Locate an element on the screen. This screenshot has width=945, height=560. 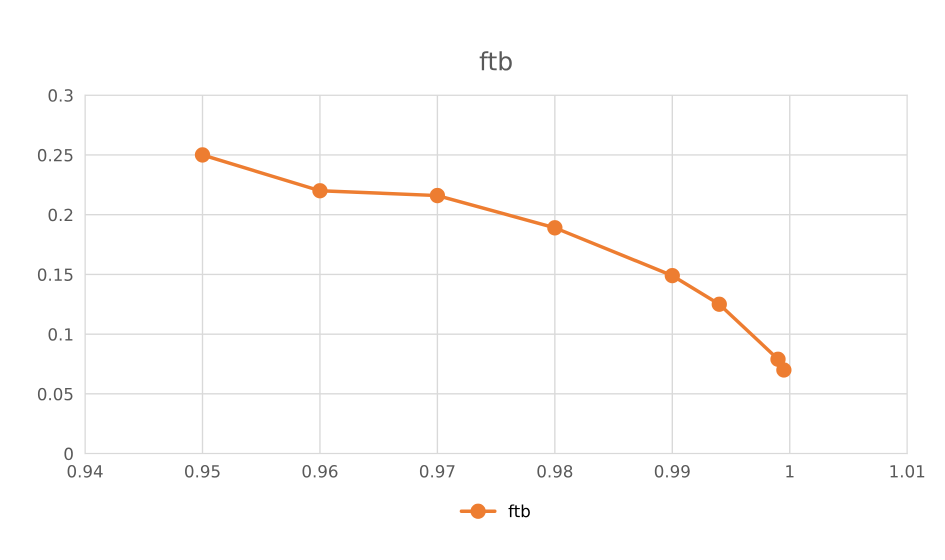
x-tick-label: 0.96 is located at coordinates (320, 471).